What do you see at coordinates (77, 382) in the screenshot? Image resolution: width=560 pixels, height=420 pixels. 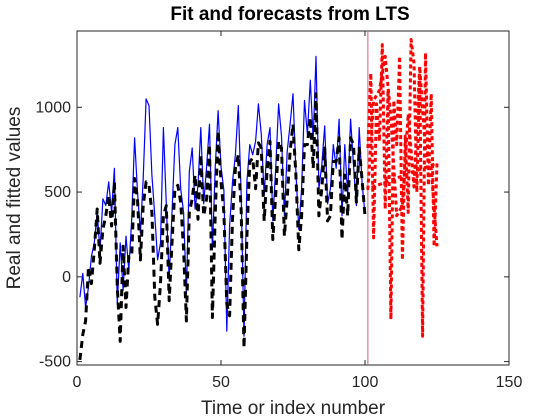 I see `x-tick-label: 0` at bounding box center [77, 382].